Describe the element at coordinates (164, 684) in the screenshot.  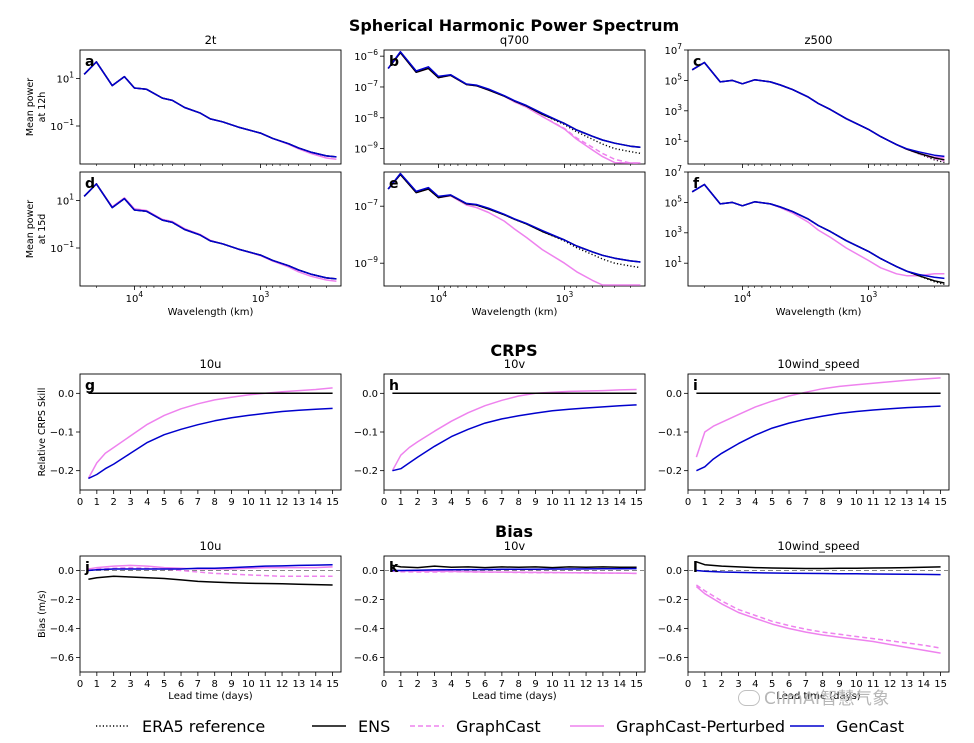
I see `x-tick-label: 5` at that location.